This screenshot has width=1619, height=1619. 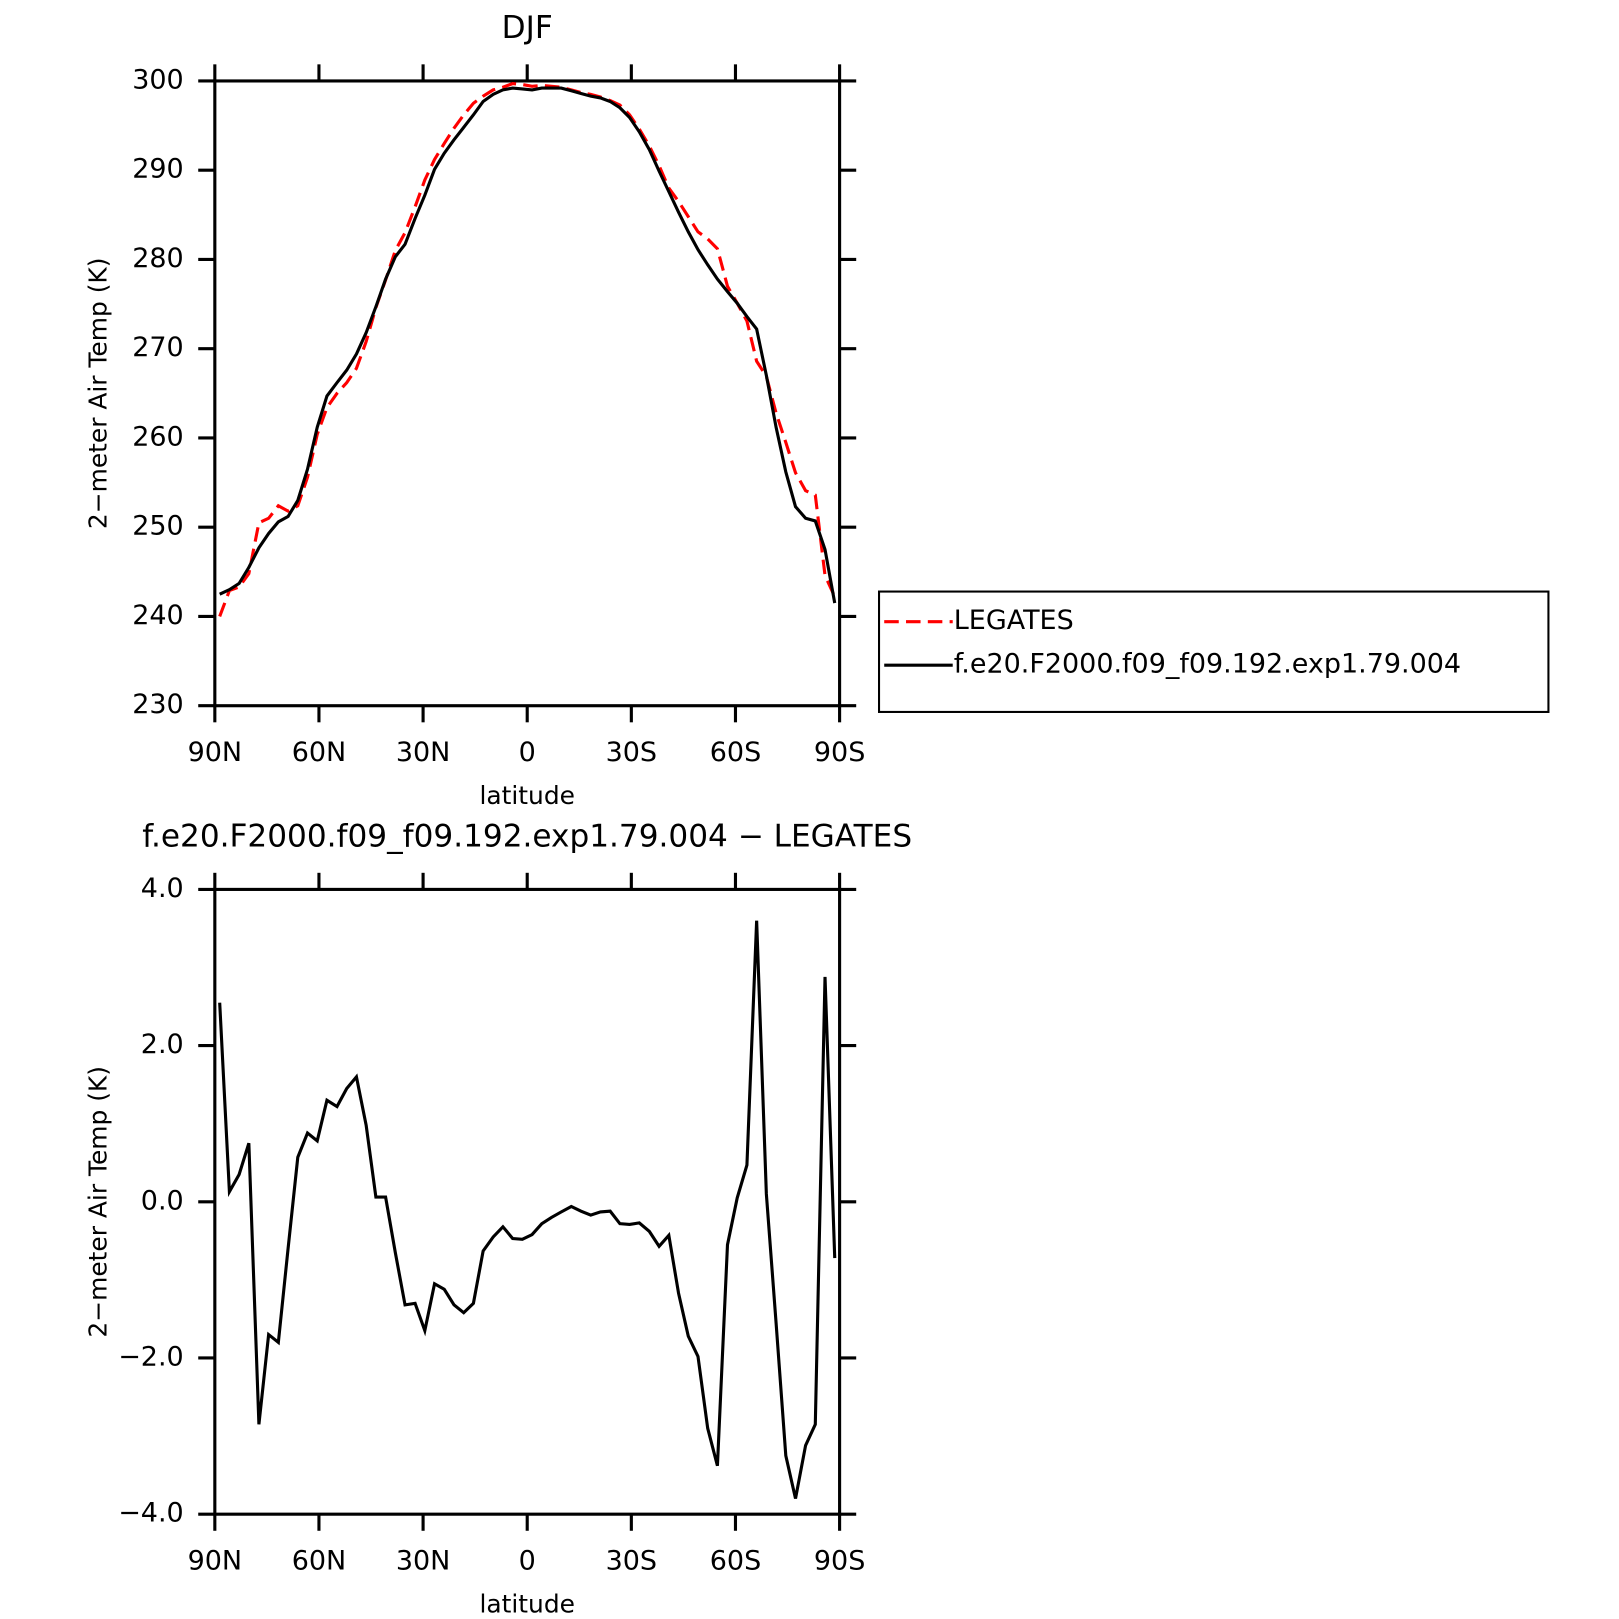 I want to click on y-tick-label: 240, so click(x=157, y=615).